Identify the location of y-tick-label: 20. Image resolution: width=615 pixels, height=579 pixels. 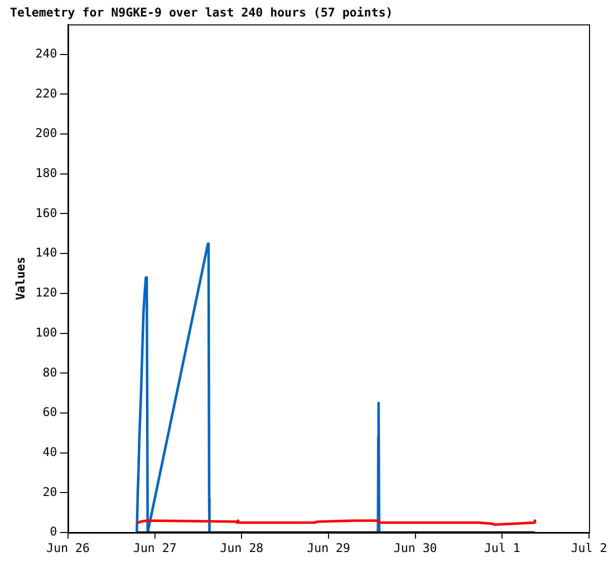
(50, 491).